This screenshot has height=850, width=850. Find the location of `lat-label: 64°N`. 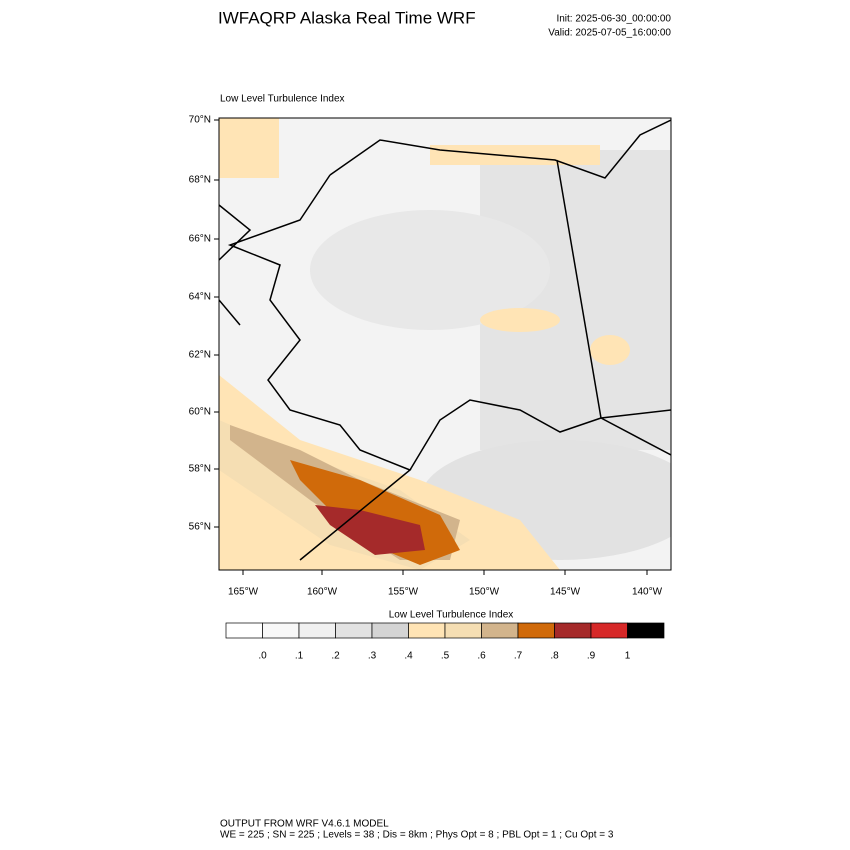

lat-label: 64°N is located at coordinates (200, 297).